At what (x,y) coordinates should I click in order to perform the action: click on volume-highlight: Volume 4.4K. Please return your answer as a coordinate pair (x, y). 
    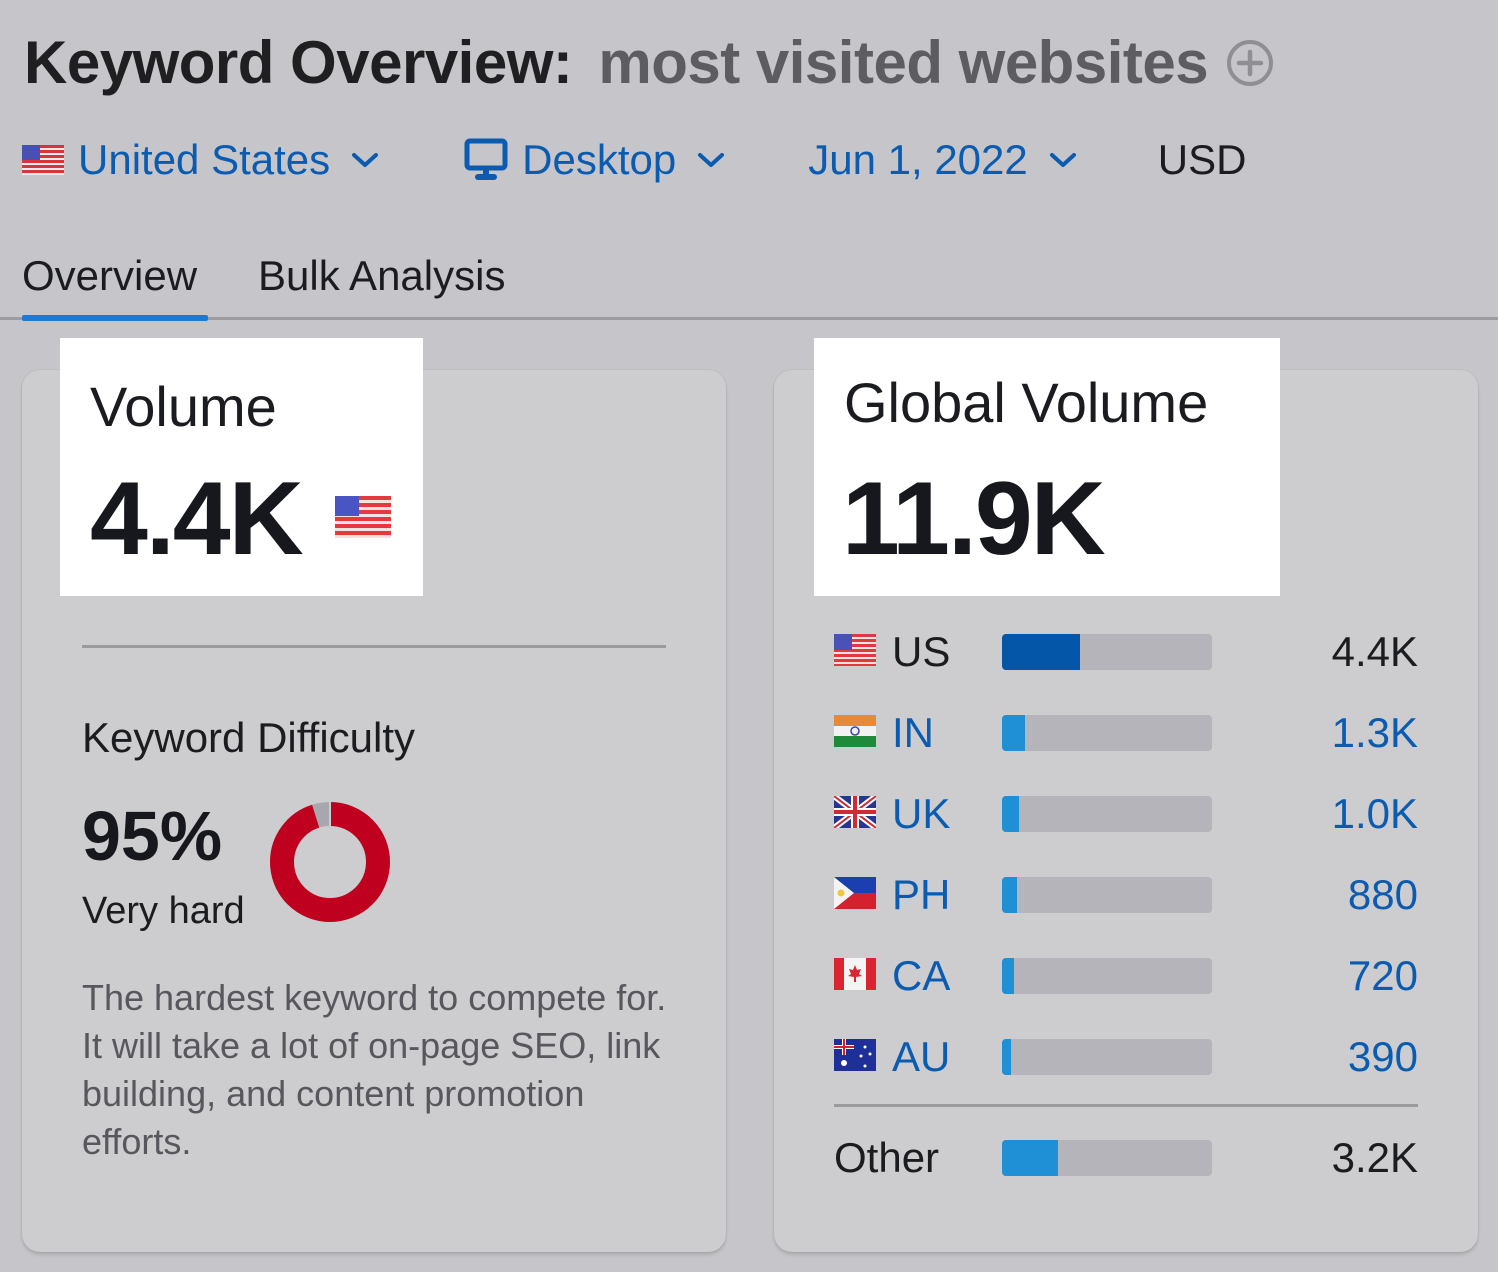
    Looking at the image, I should click on (241, 467).